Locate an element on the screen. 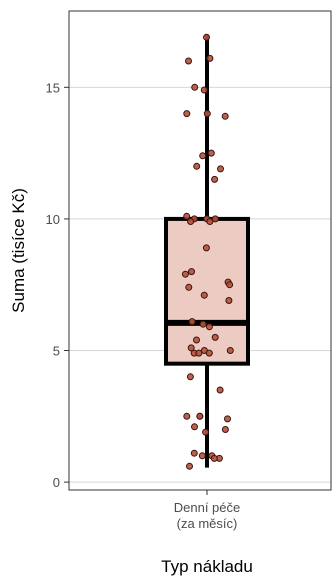 This screenshot has width=332, height=579. y-tick-label: 0 is located at coordinates (56, 482).